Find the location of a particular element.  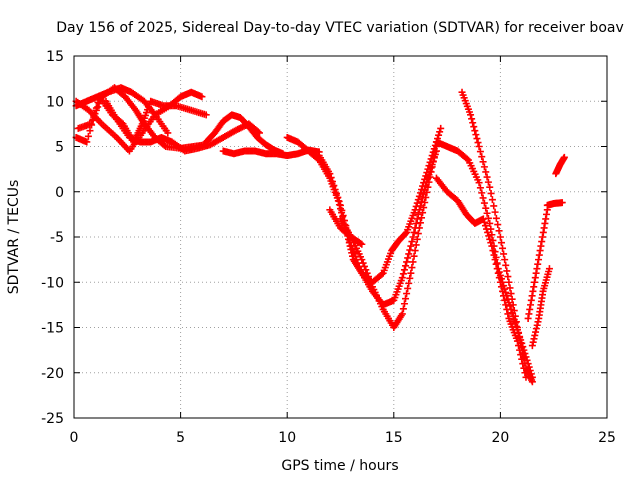

series-t14 is located at coordinates (497, 237).